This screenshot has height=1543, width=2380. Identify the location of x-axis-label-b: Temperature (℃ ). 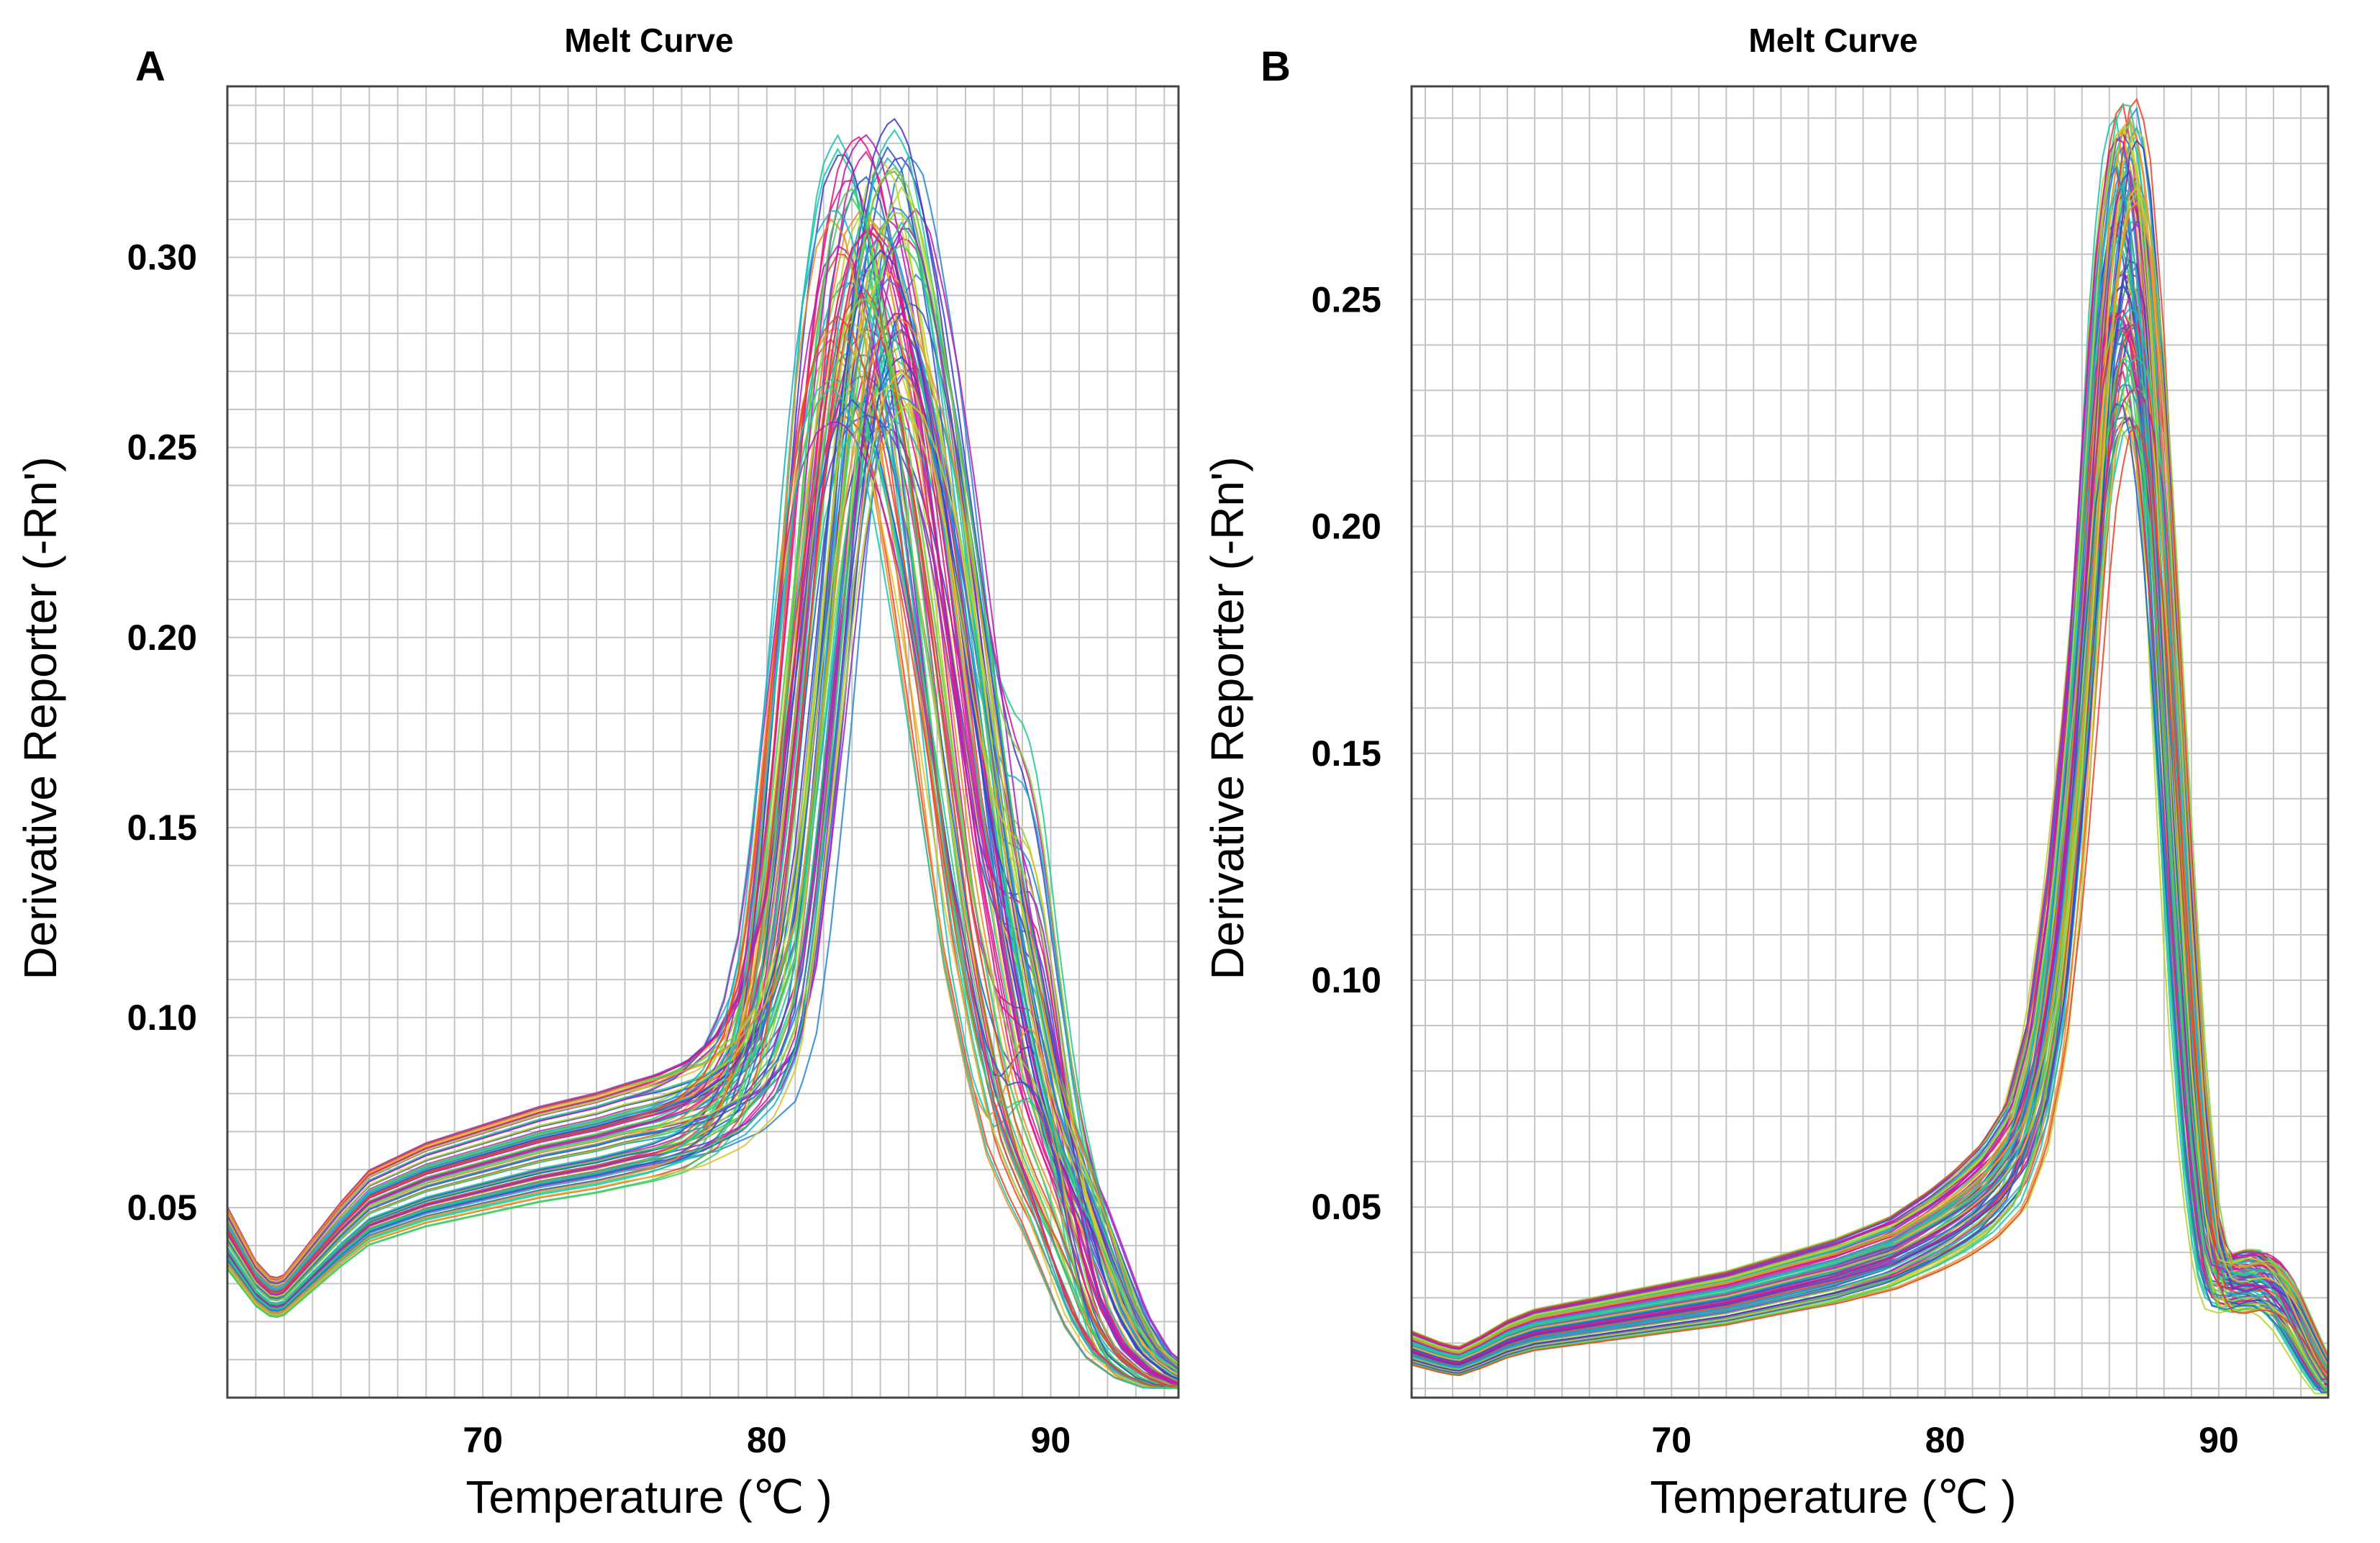
(1833, 1497).